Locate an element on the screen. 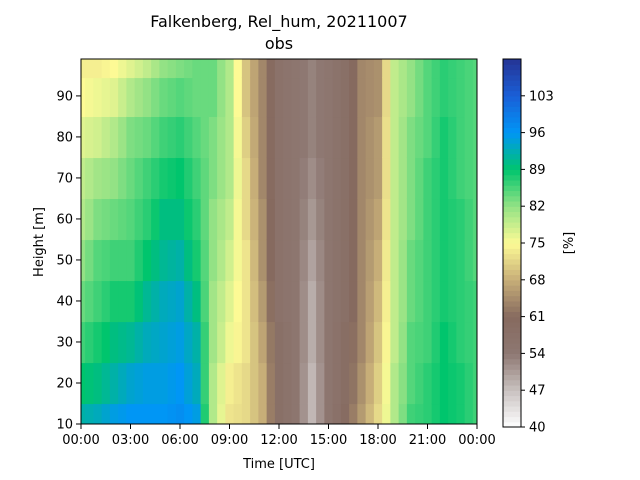  y-tick-label: 20 is located at coordinates (64, 383).